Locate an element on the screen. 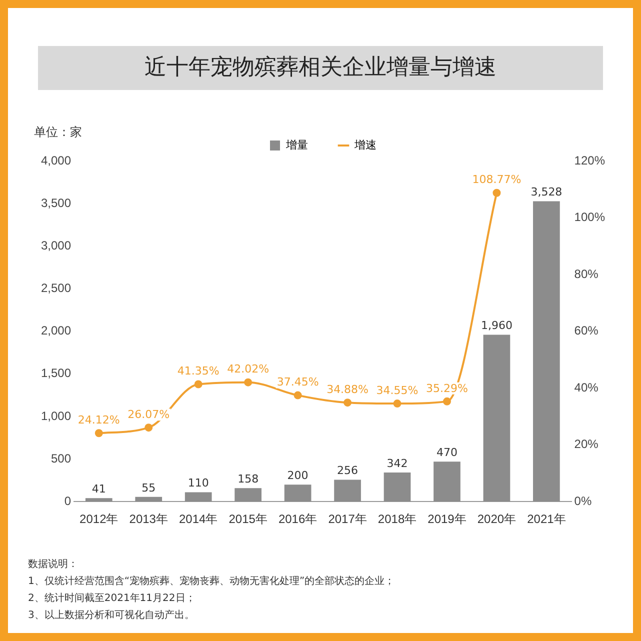 This screenshot has width=641, height=641. x-tick-label: 2017年 is located at coordinates (347, 519).